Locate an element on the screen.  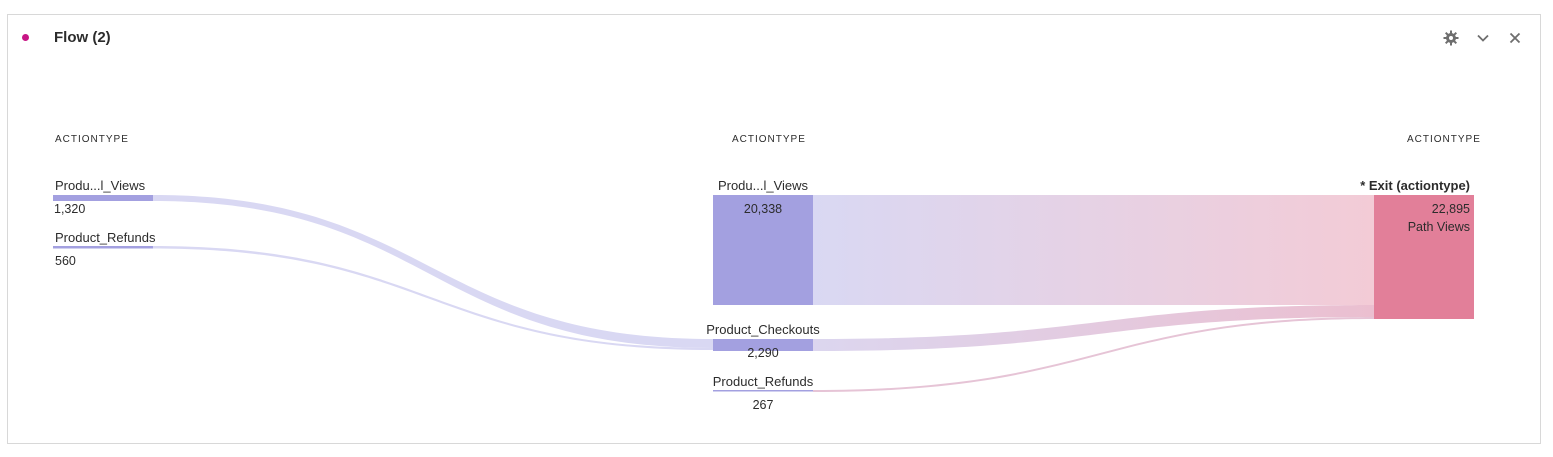
column-header-left: ACTIONTYPE is located at coordinates (92, 139).